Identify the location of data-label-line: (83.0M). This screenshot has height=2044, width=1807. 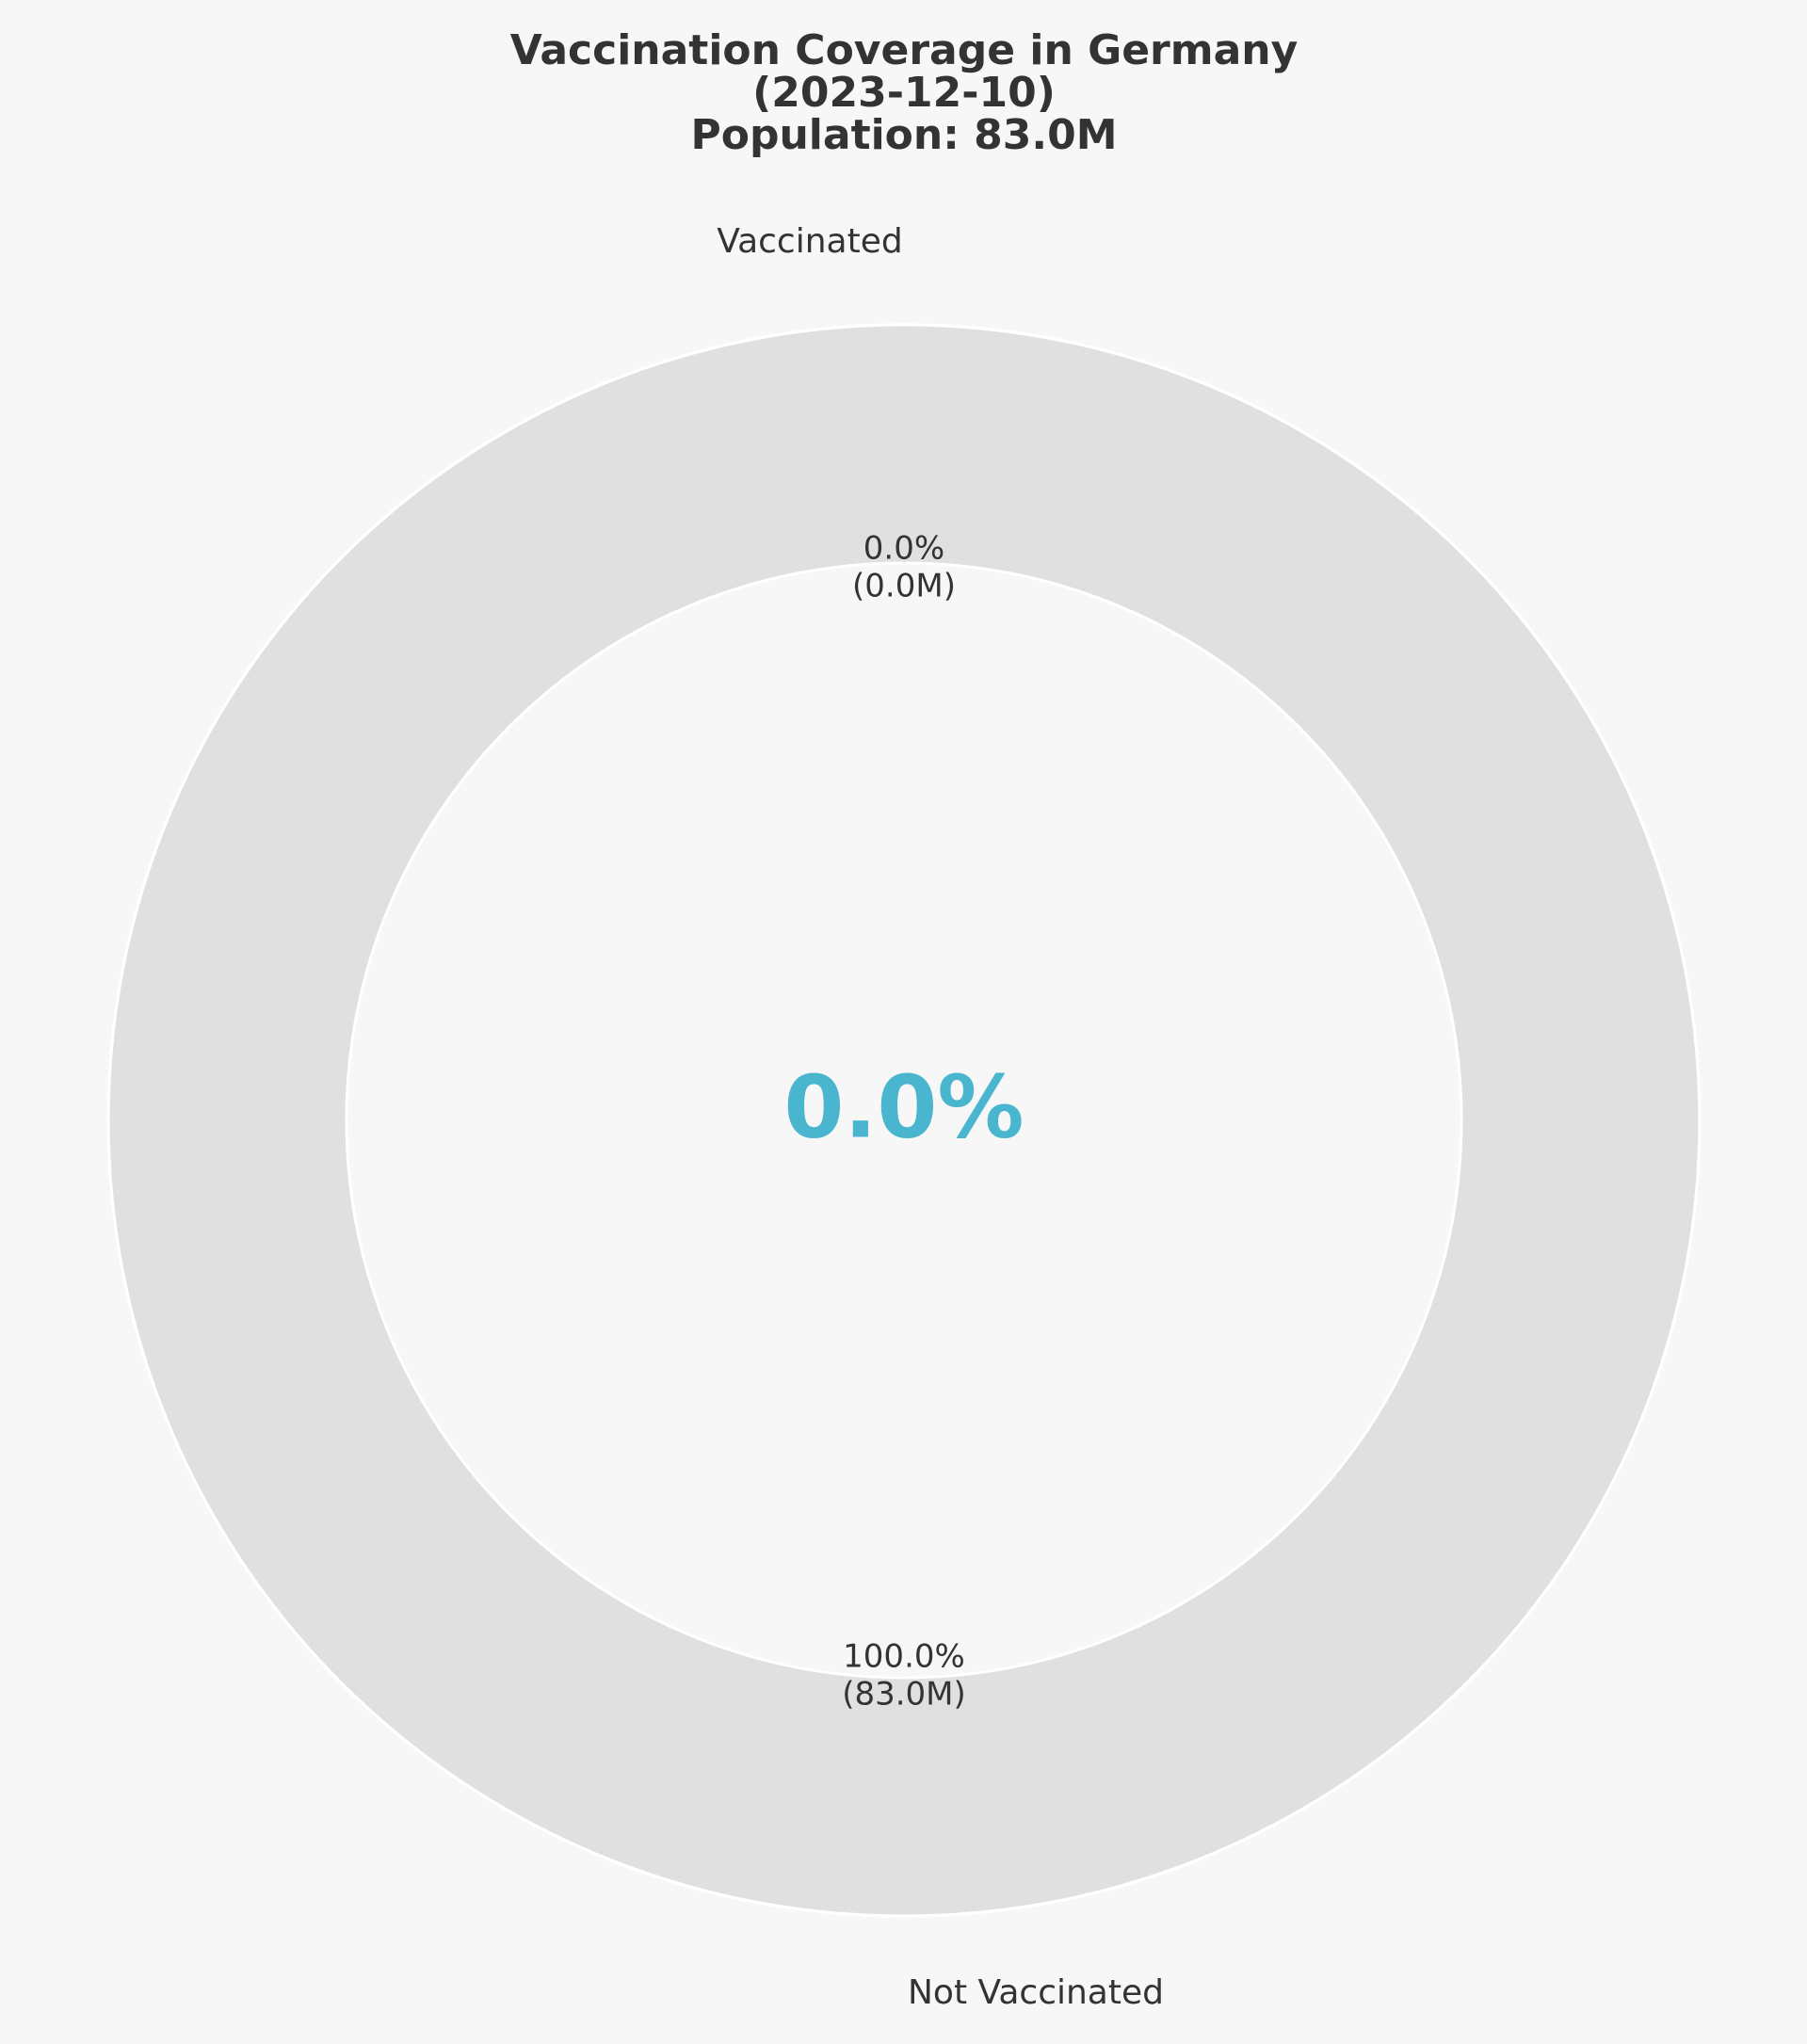
(904, 1695).